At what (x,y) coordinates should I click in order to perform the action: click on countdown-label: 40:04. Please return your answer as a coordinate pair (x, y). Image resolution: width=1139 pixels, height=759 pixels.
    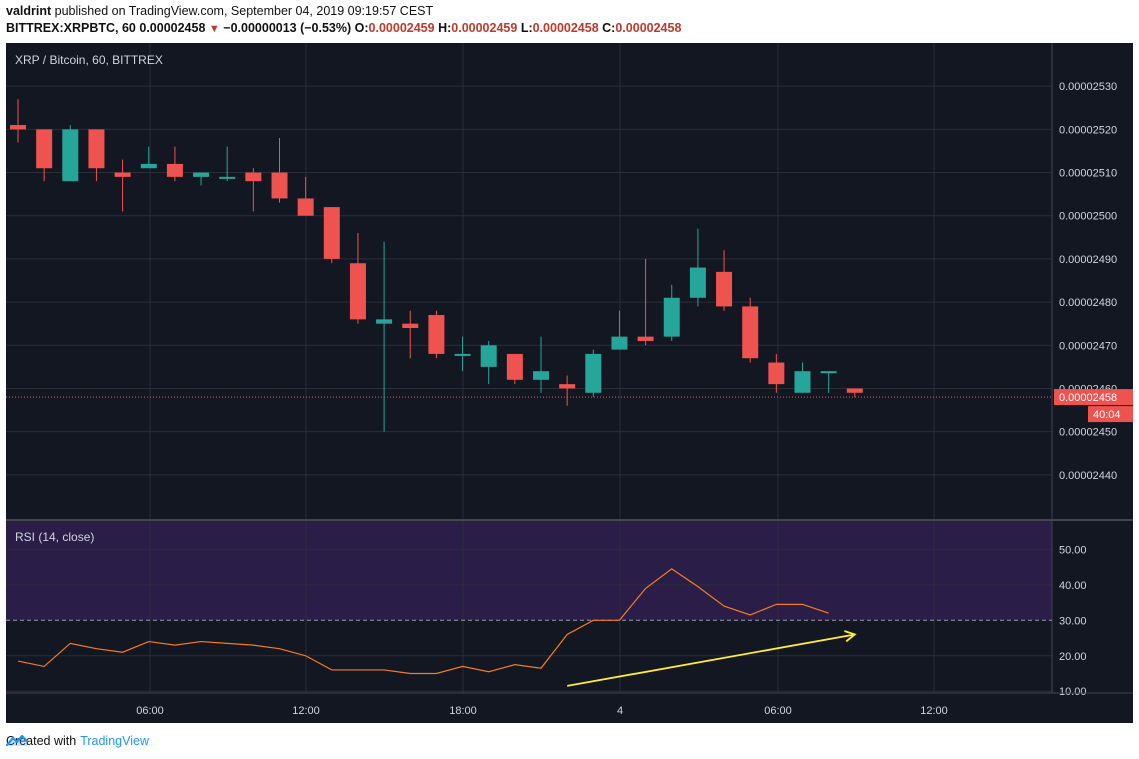
    Looking at the image, I should click on (1107, 415).